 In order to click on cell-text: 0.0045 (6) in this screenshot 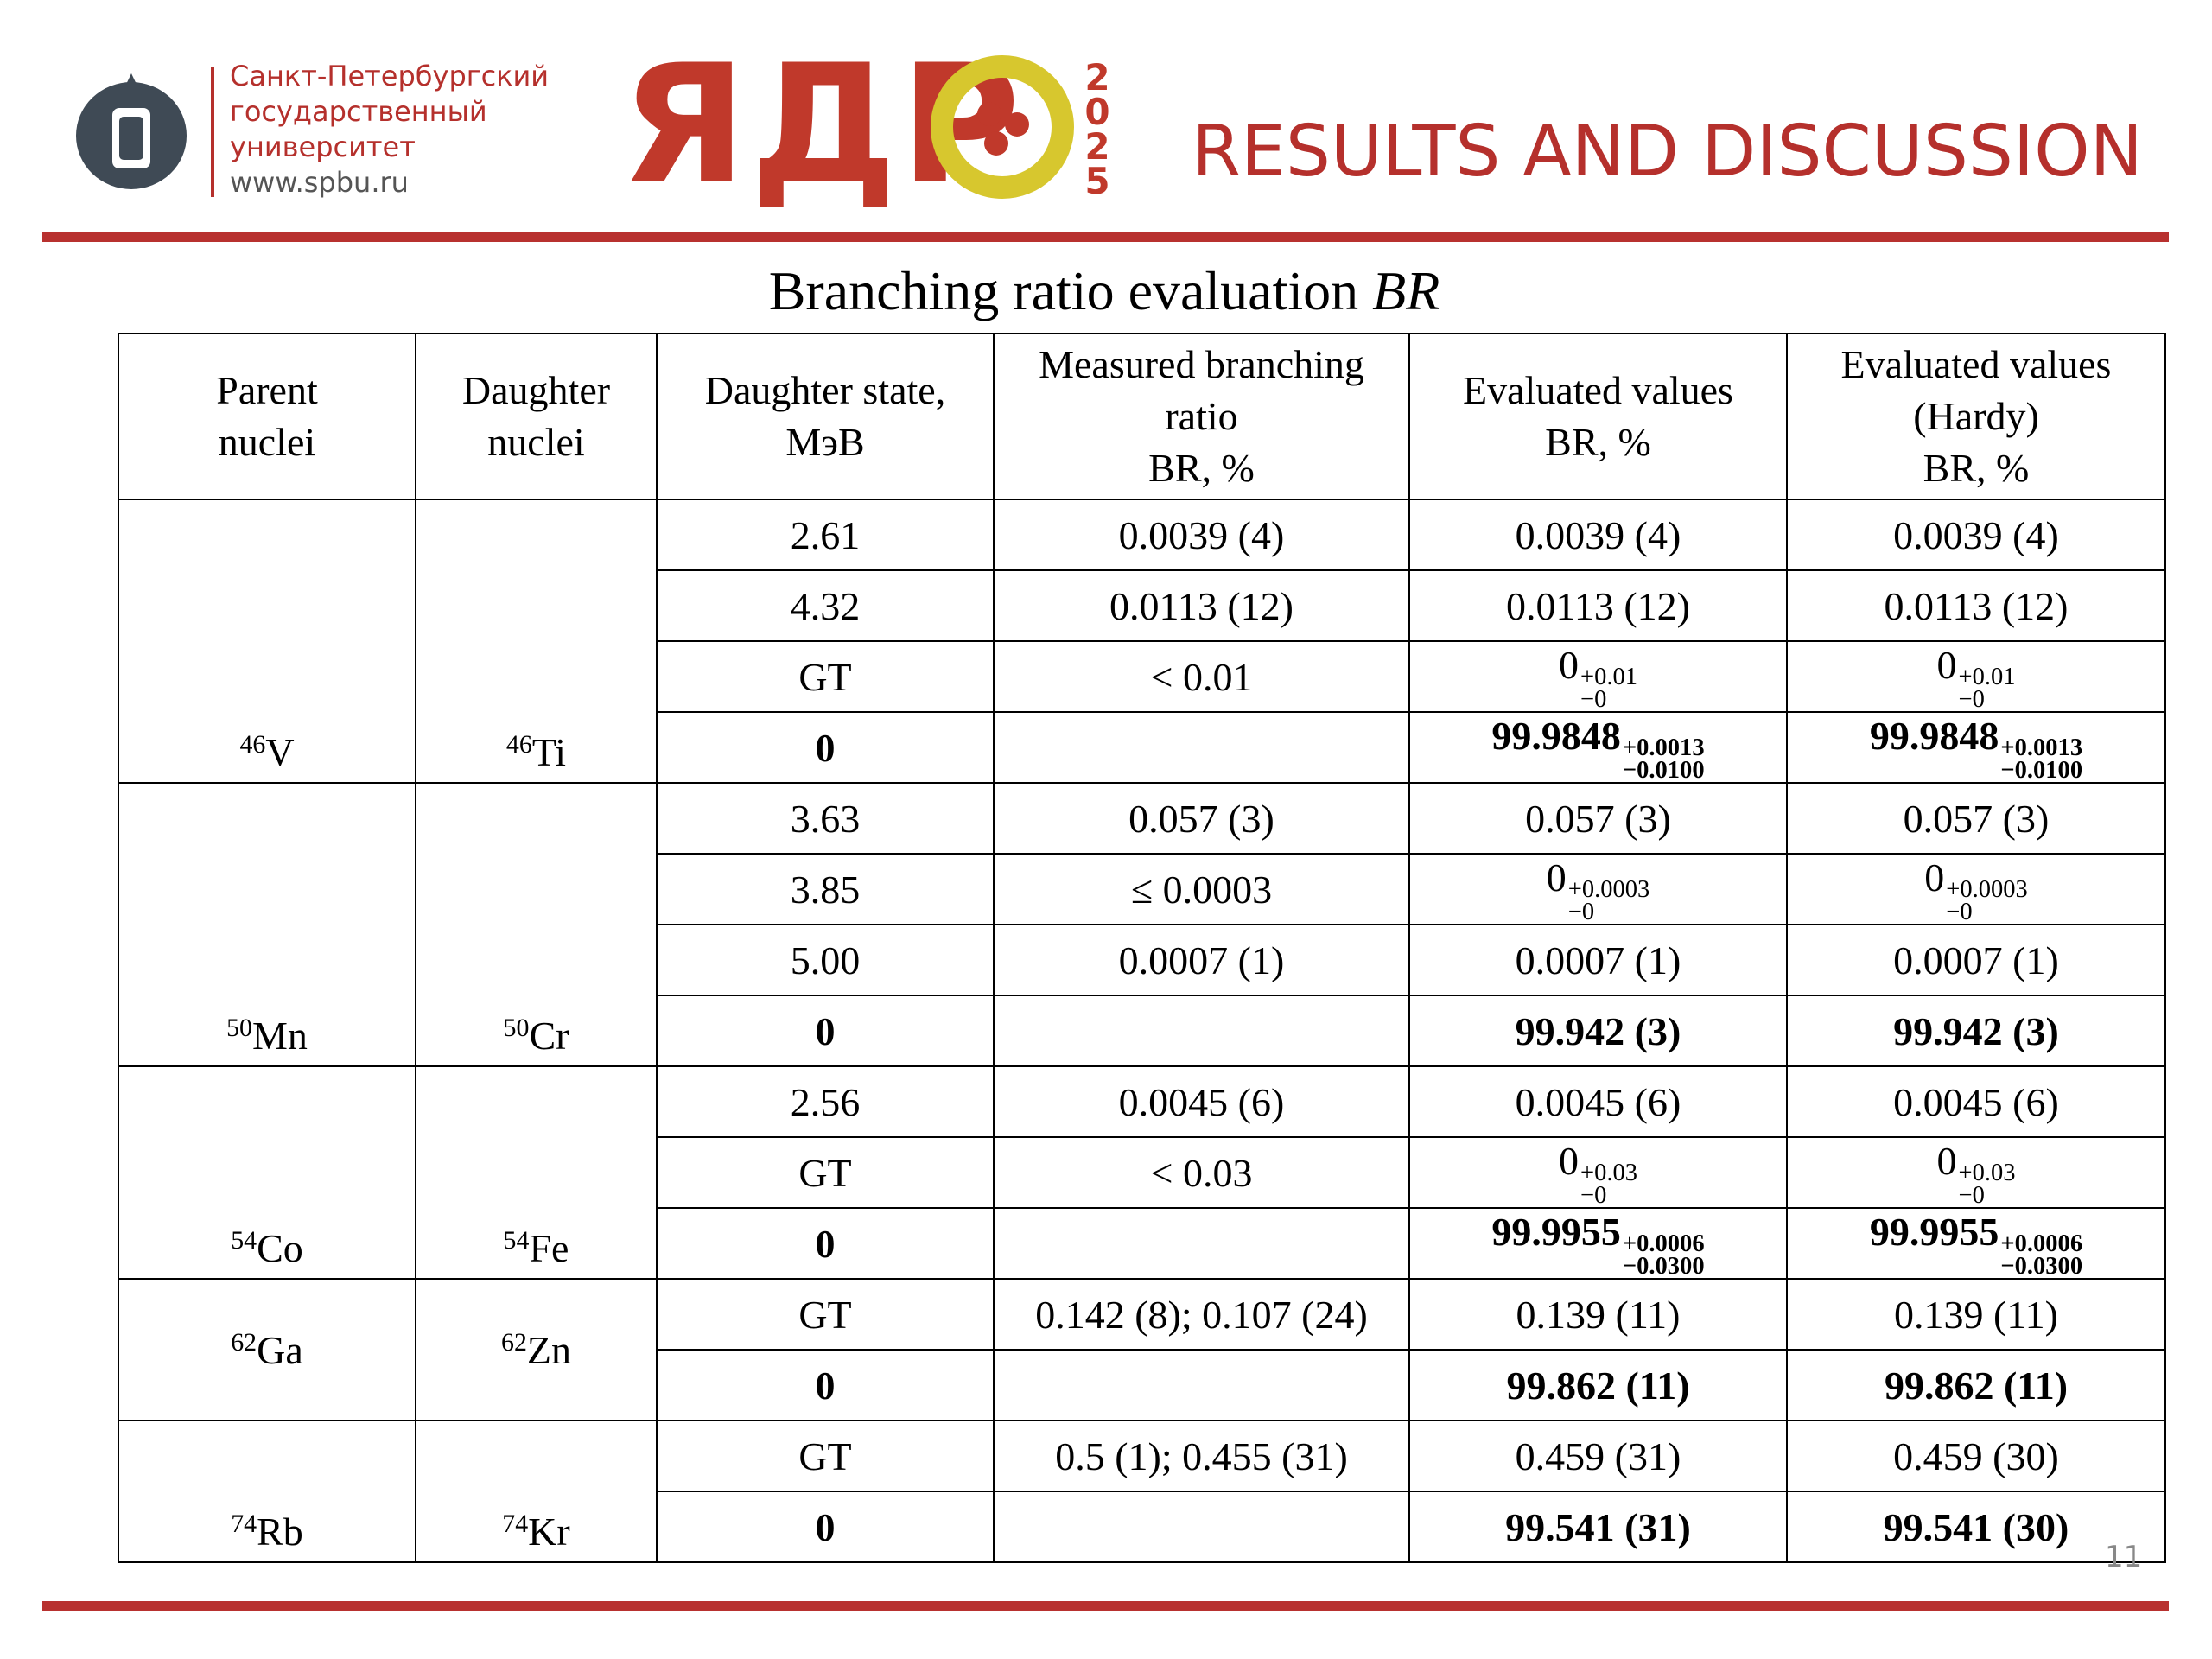, I will do `click(1976, 1101)`.